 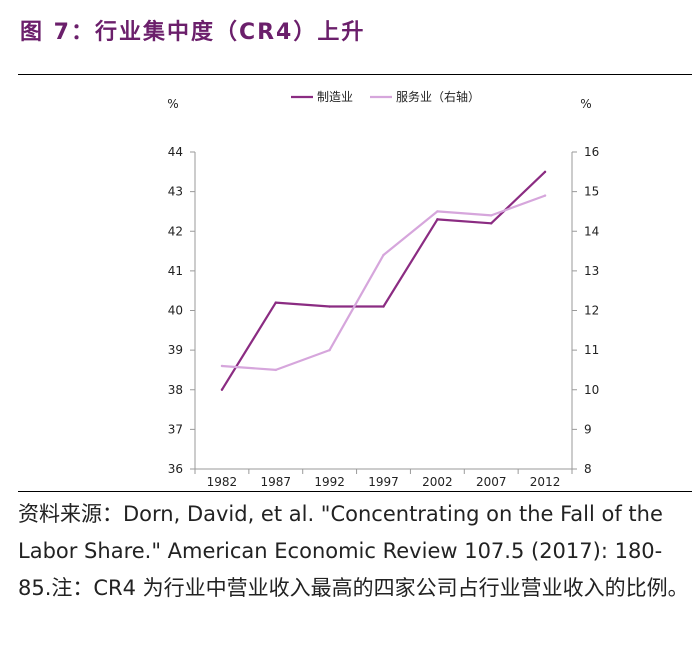 I want to click on y-right-tick-label: 16, so click(x=591, y=152).